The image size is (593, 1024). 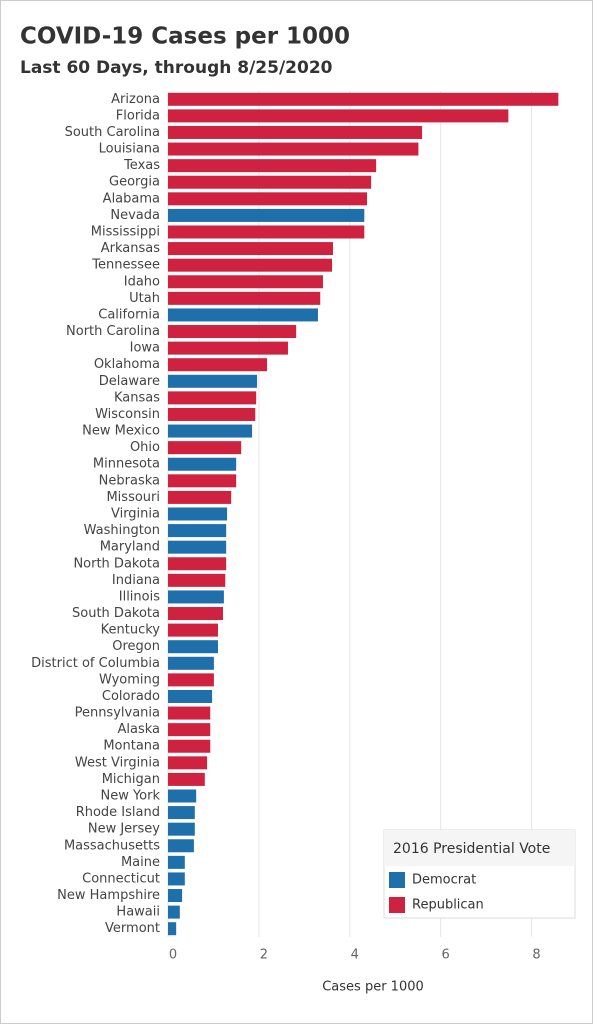 What do you see at coordinates (118, 812) in the screenshot?
I see `y-tick-label: Rhode Island` at bounding box center [118, 812].